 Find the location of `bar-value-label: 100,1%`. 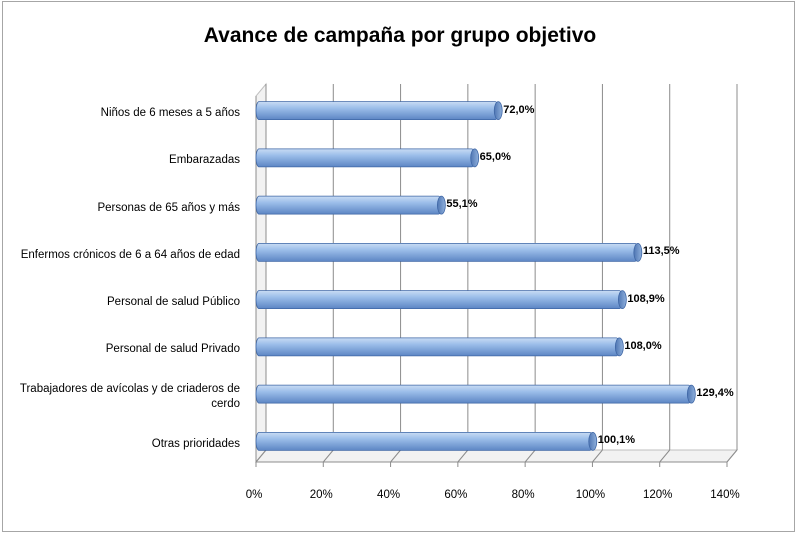

bar-value-label: 100,1% is located at coordinates (616, 440).